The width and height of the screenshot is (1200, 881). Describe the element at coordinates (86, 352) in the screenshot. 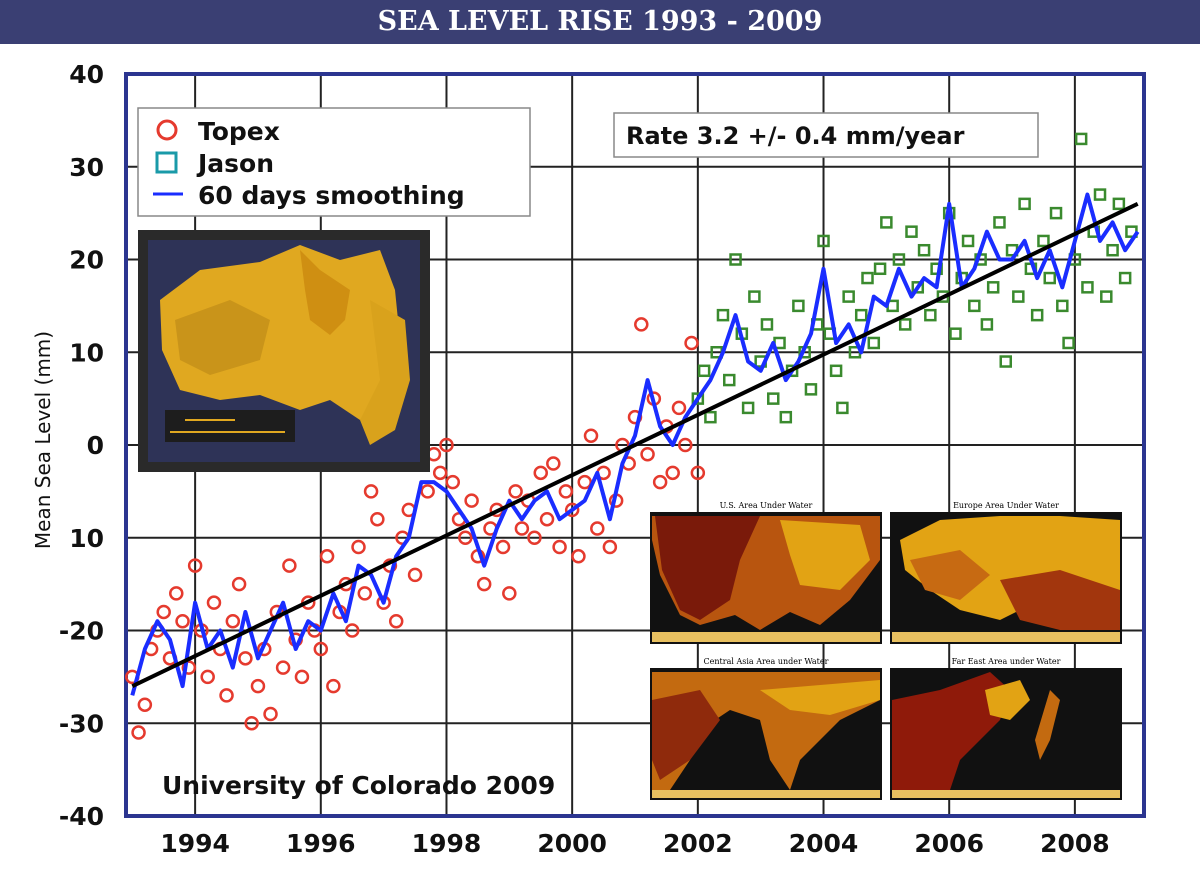

I see `y-tick-label: 10` at that location.